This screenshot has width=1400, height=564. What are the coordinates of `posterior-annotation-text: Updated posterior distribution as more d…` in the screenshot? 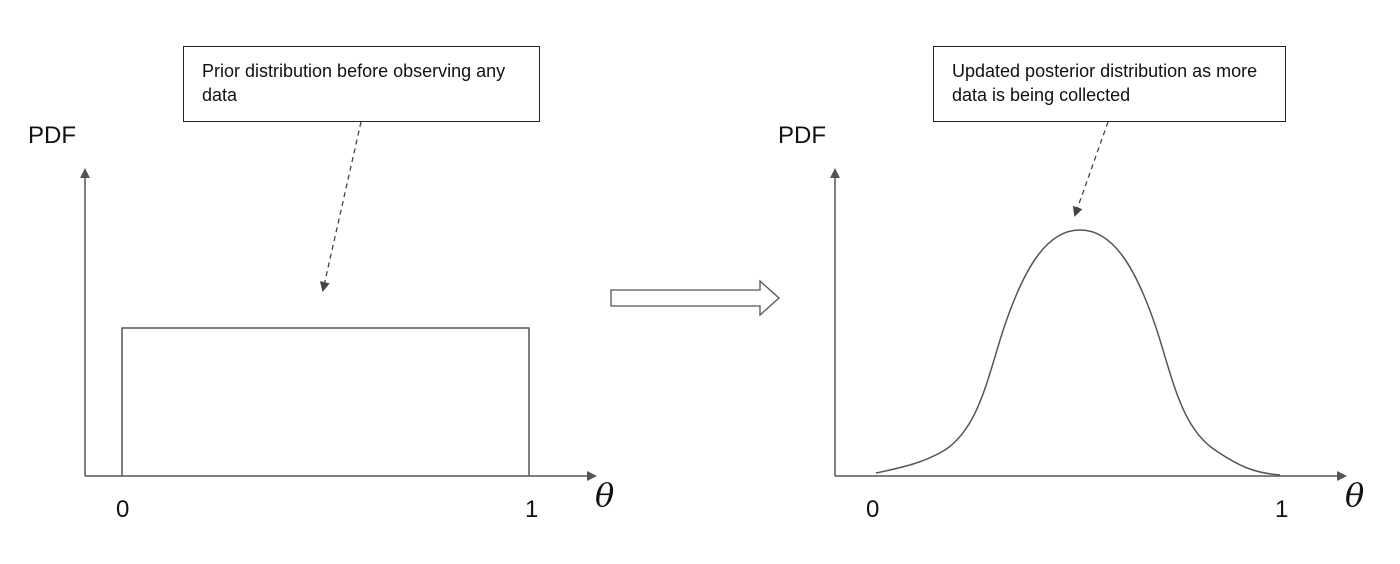 It's located at (1105, 83).